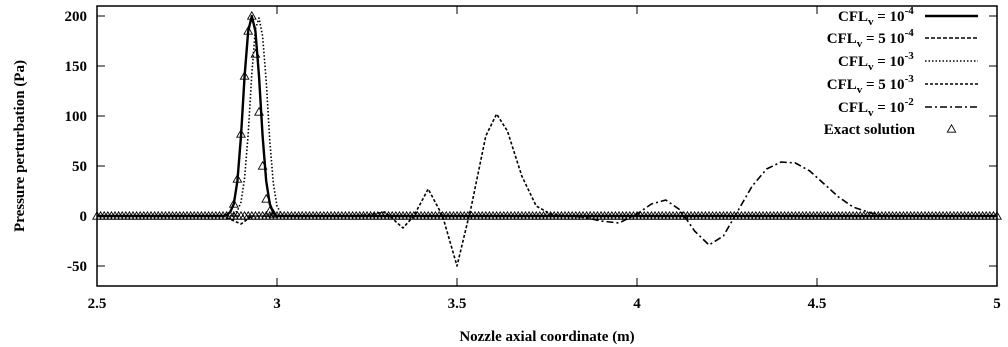 Image resolution: width=1008 pixels, height=347 pixels. I want to click on legend-entry: CFLv = 10-4, so click(908, 16).